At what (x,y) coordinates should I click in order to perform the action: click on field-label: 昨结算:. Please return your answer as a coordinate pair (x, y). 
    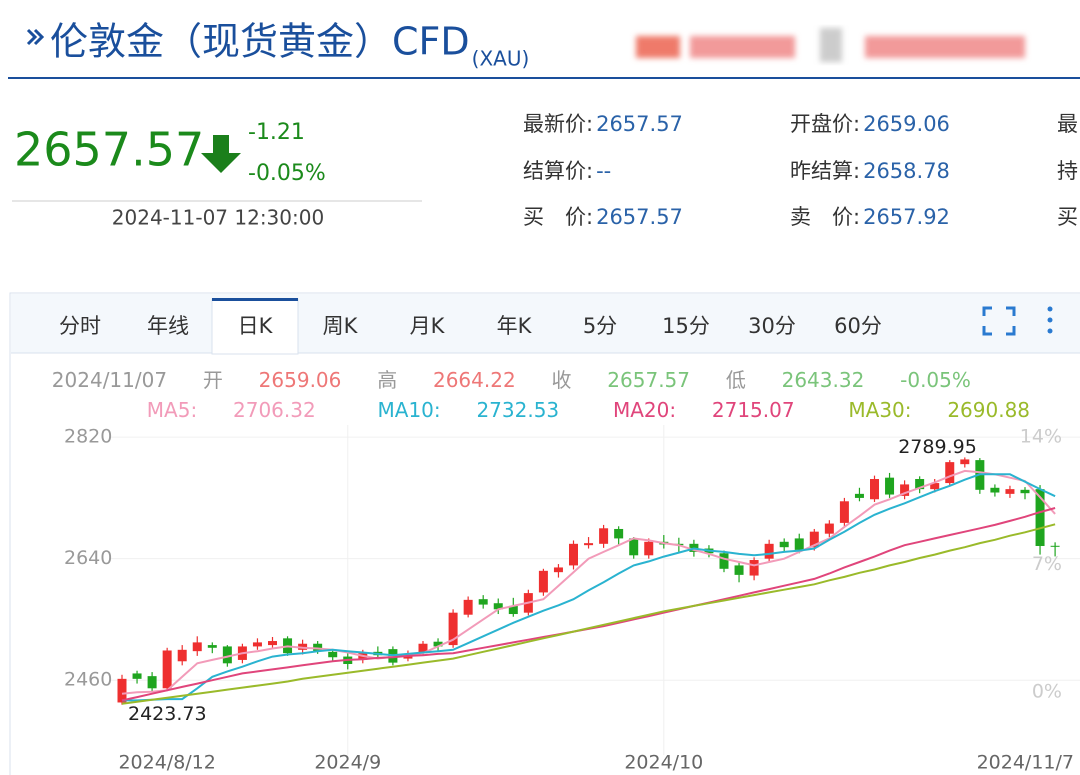
    Looking at the image, I should click on (825, 171).